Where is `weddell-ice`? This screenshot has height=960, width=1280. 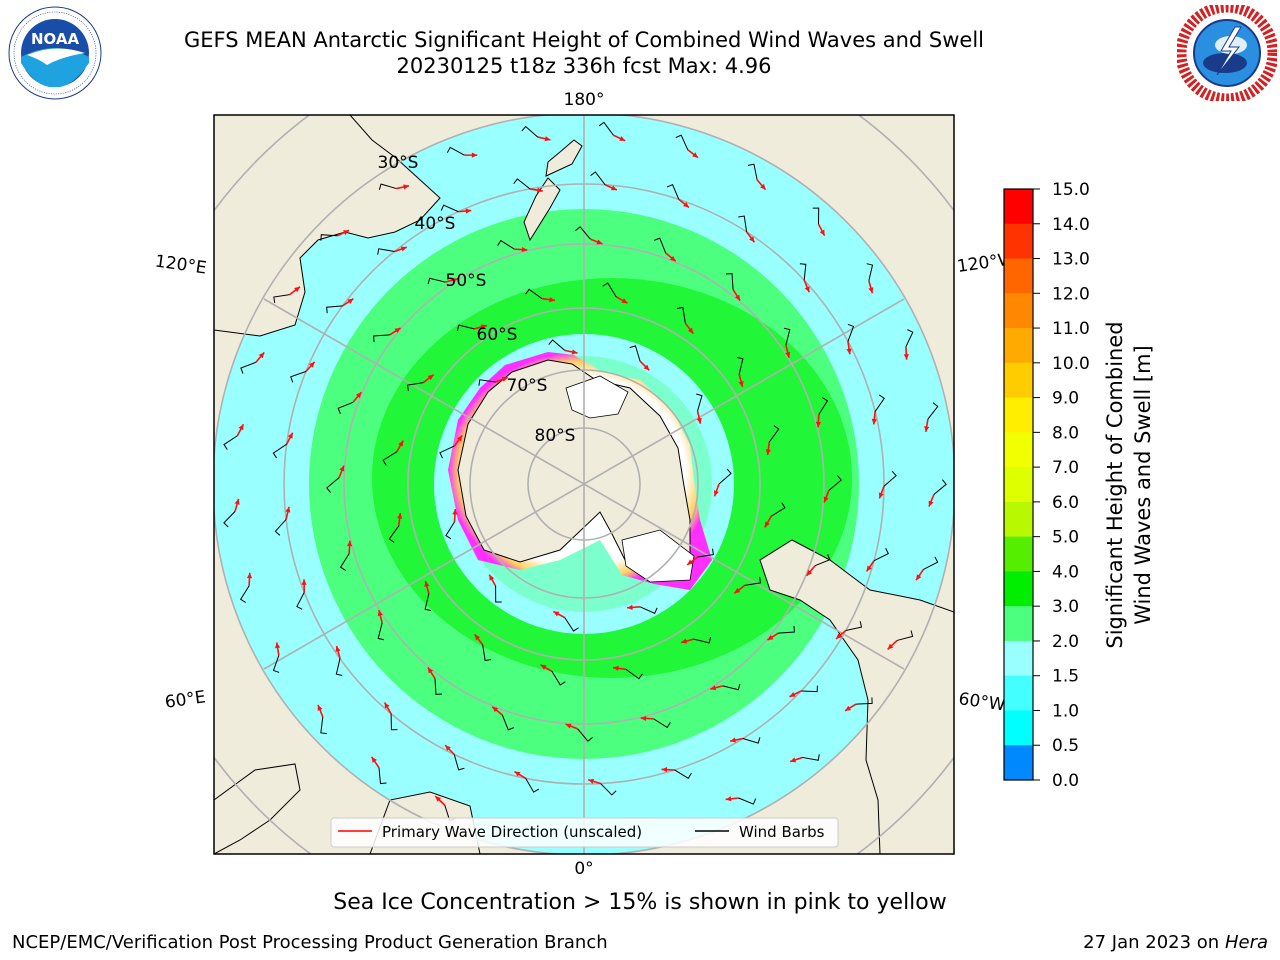
weddell-ice is located at coordinates (658, 556).